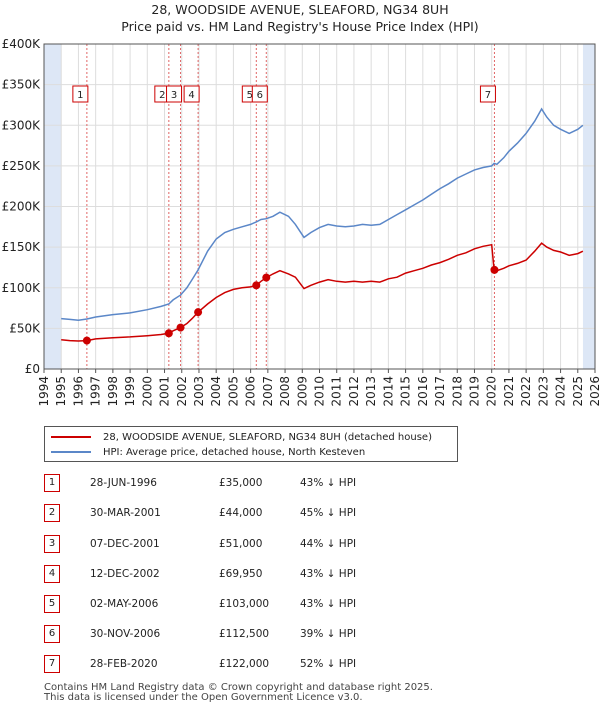 The width and height of the screenshot is (600, 710). What do you see at coordinates (162, 95) in the screenshot?
I see `sale-label: 2` at bounding box center [162, 95].